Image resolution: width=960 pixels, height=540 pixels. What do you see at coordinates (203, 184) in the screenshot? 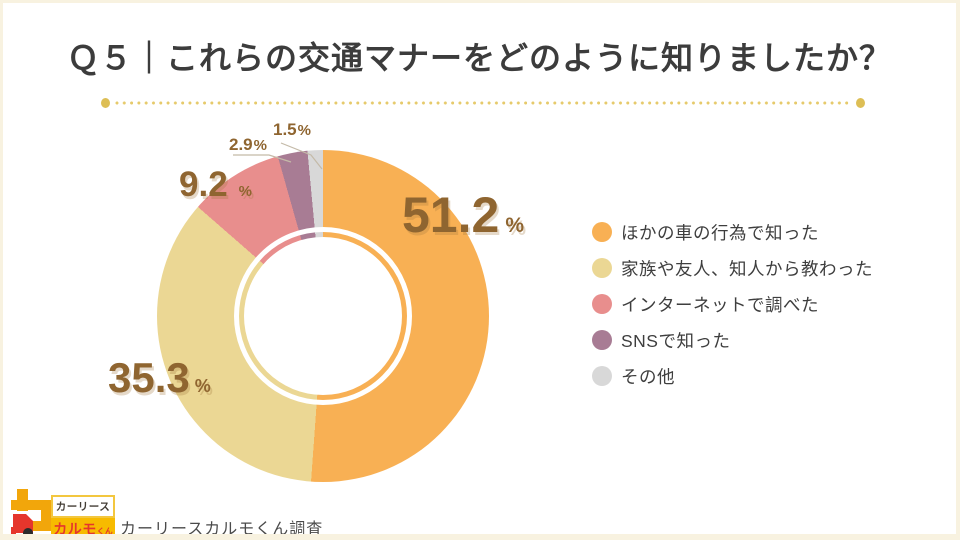
I see `slice-value: 9.2` at bounding box center [203, 184].